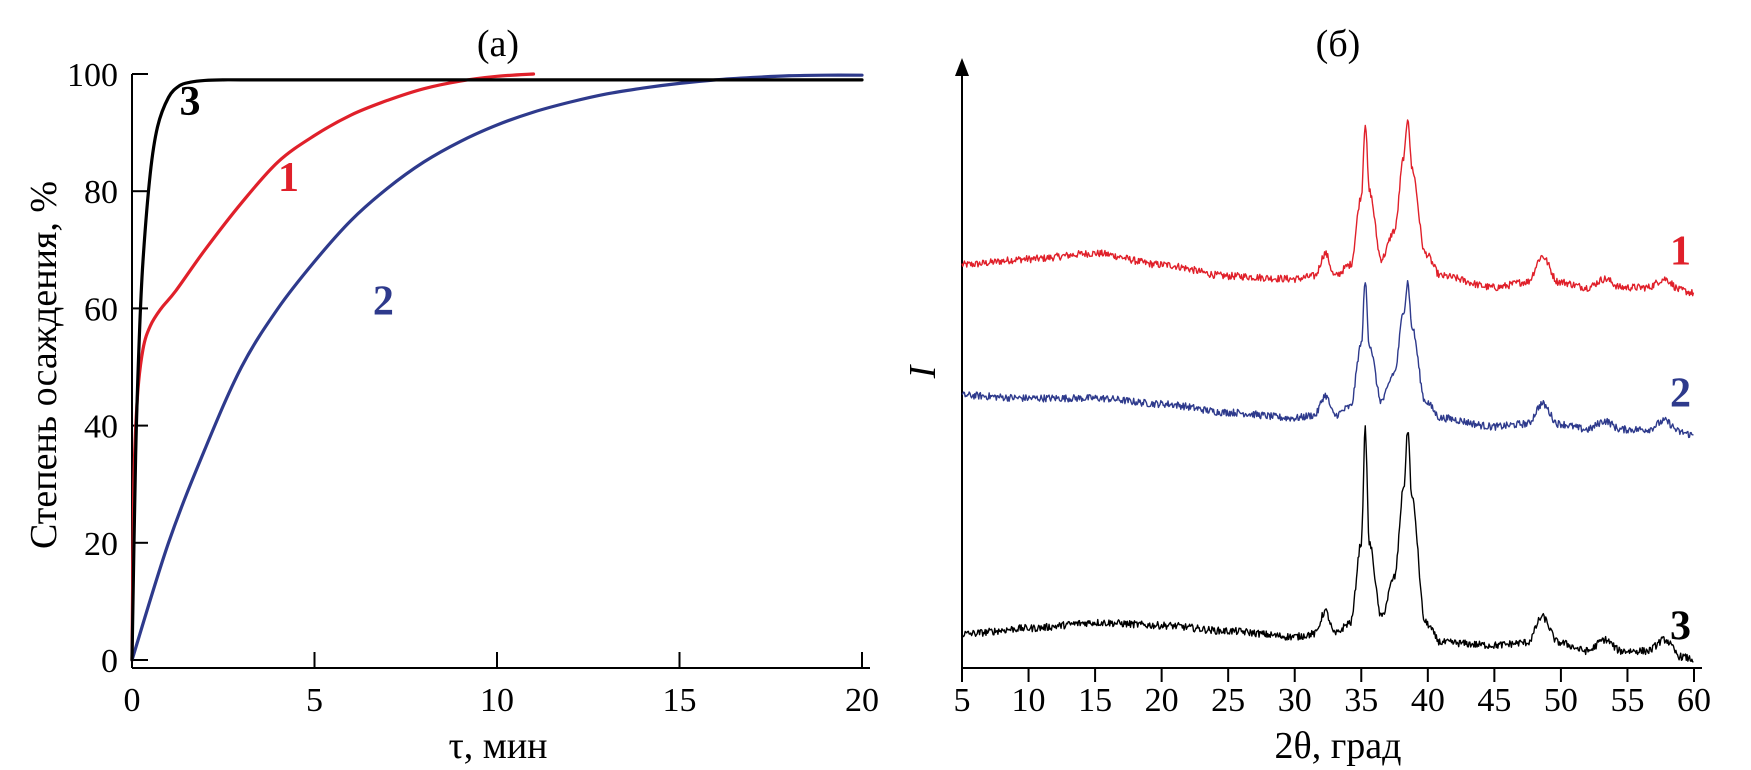 The height and width of the screenshot is (770, 1751). I want to click on b-x-tick-label: 20, so click(1162, 700).